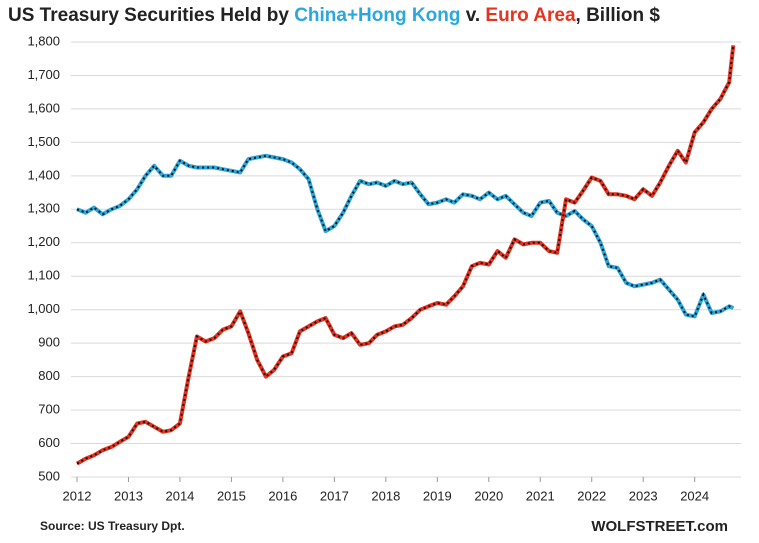 The image size is (759, 543). I want to click on y-tick-label: 500, so click(49, 475).